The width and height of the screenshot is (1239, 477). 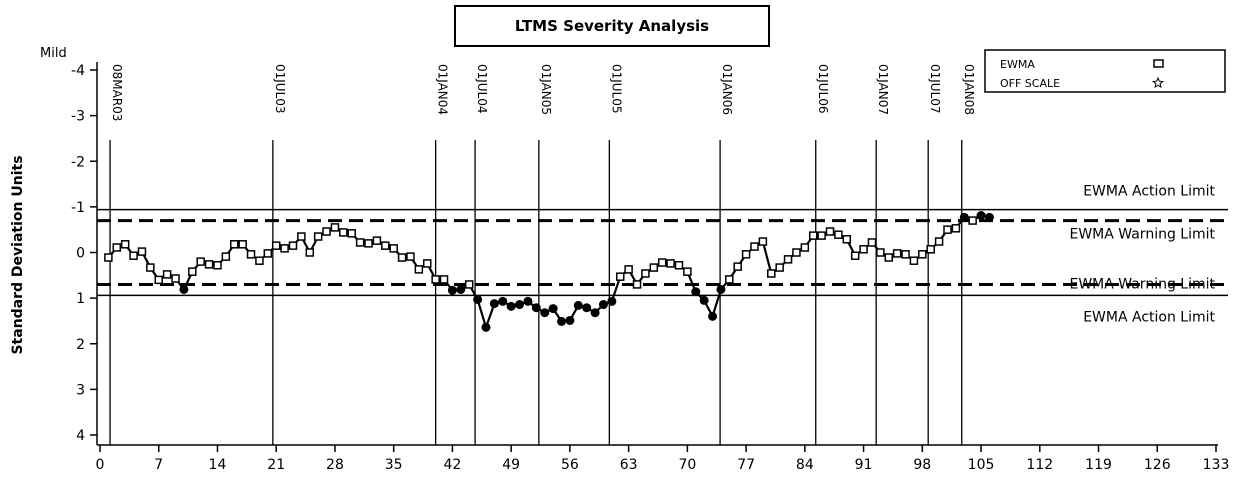 What do you see at coordinates (883, 89) in the screenshot?
I see `reference-label: 01JAN07` at bounding box center [883, 89].